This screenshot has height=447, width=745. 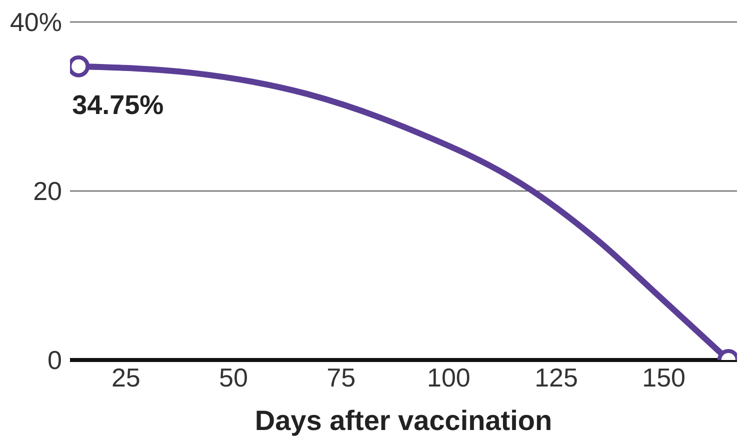 I want to click on y-tick-label: 0, so click(x=55, y=360).